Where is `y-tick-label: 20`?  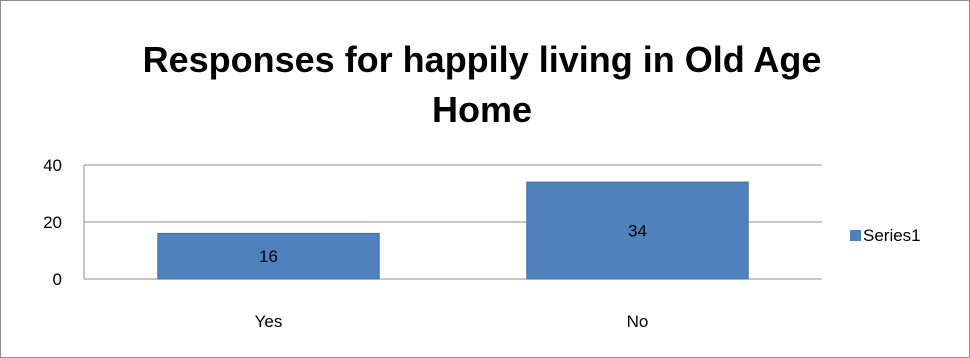 y-tick-label: 20 is located at coordinates (52, 222).